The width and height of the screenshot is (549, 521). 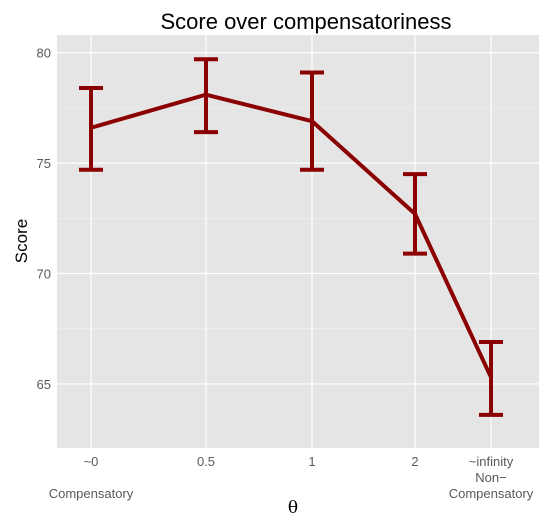 What do you see at coordinates (44, 219) in the screenshot?
I see `y-tick-labels: 65 70 75 80` at bounding box center [44, 219].